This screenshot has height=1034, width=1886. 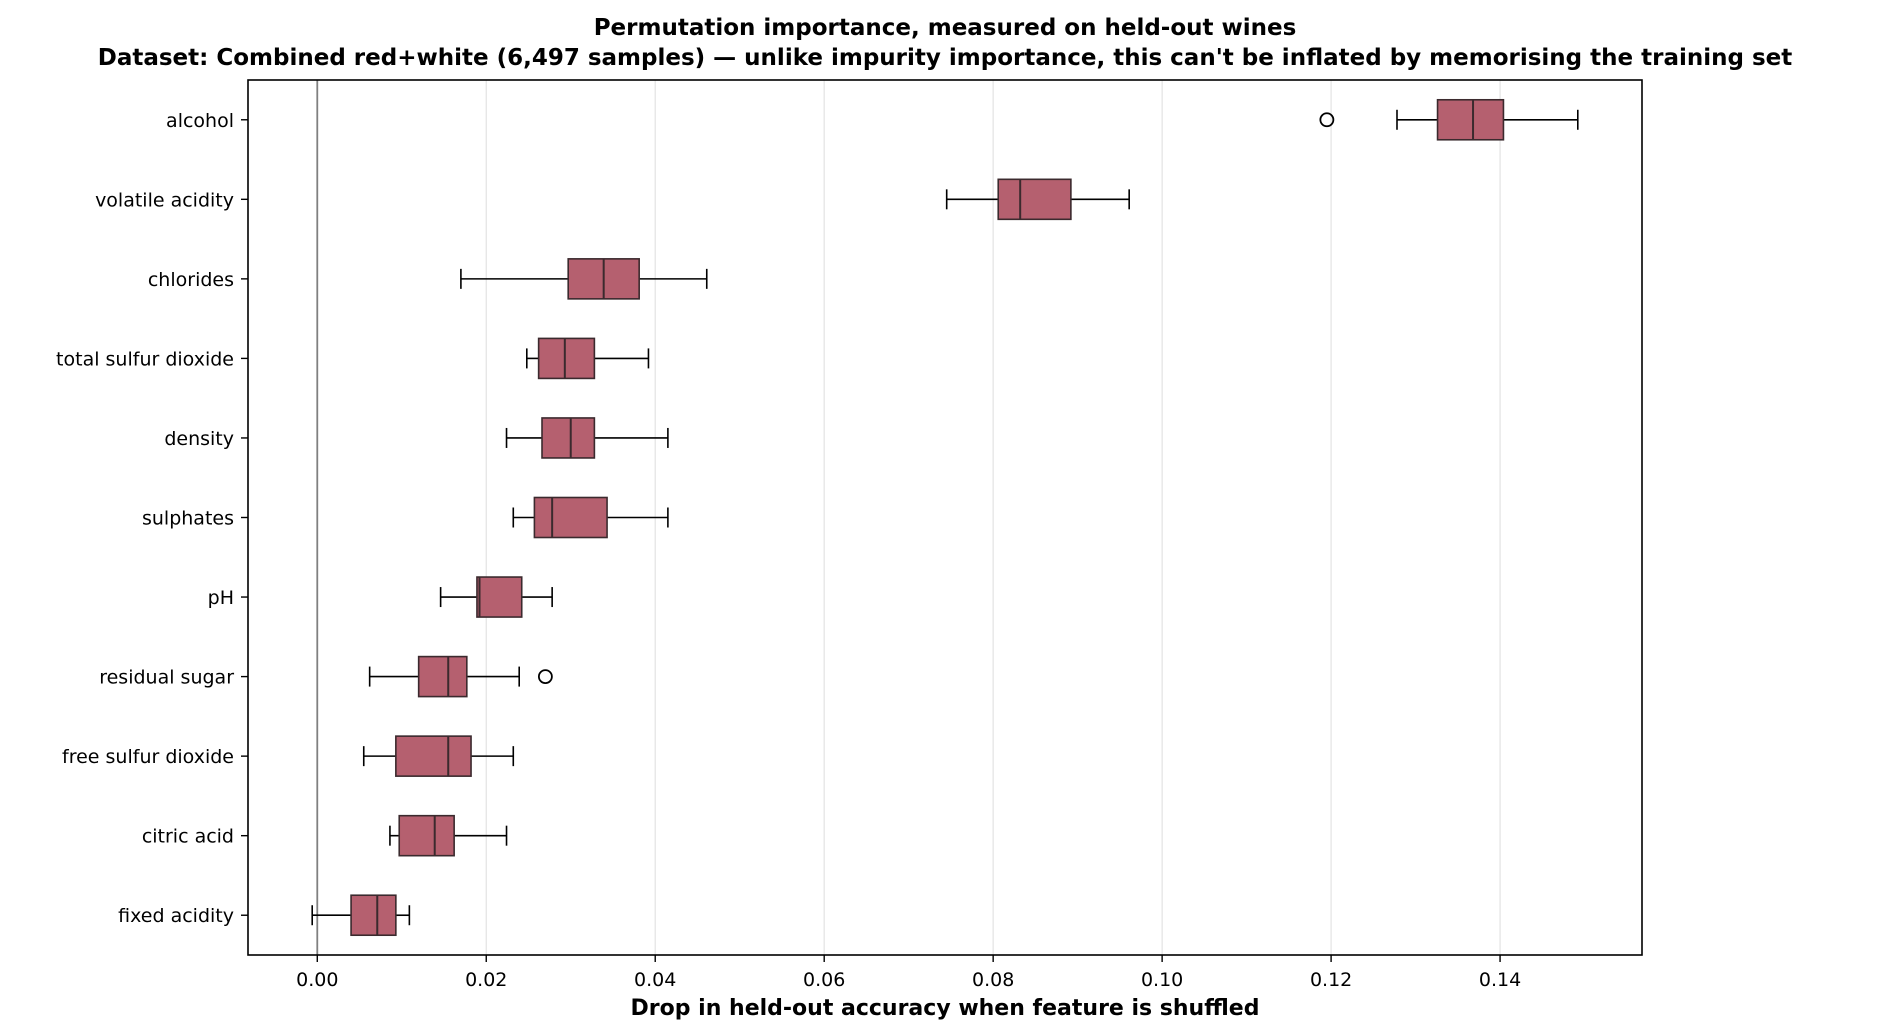 What do you see at coordinates (993, 980) in the screenshot?
I see `x-tick-label-4: 0.08` at bounding box center [993, 980].